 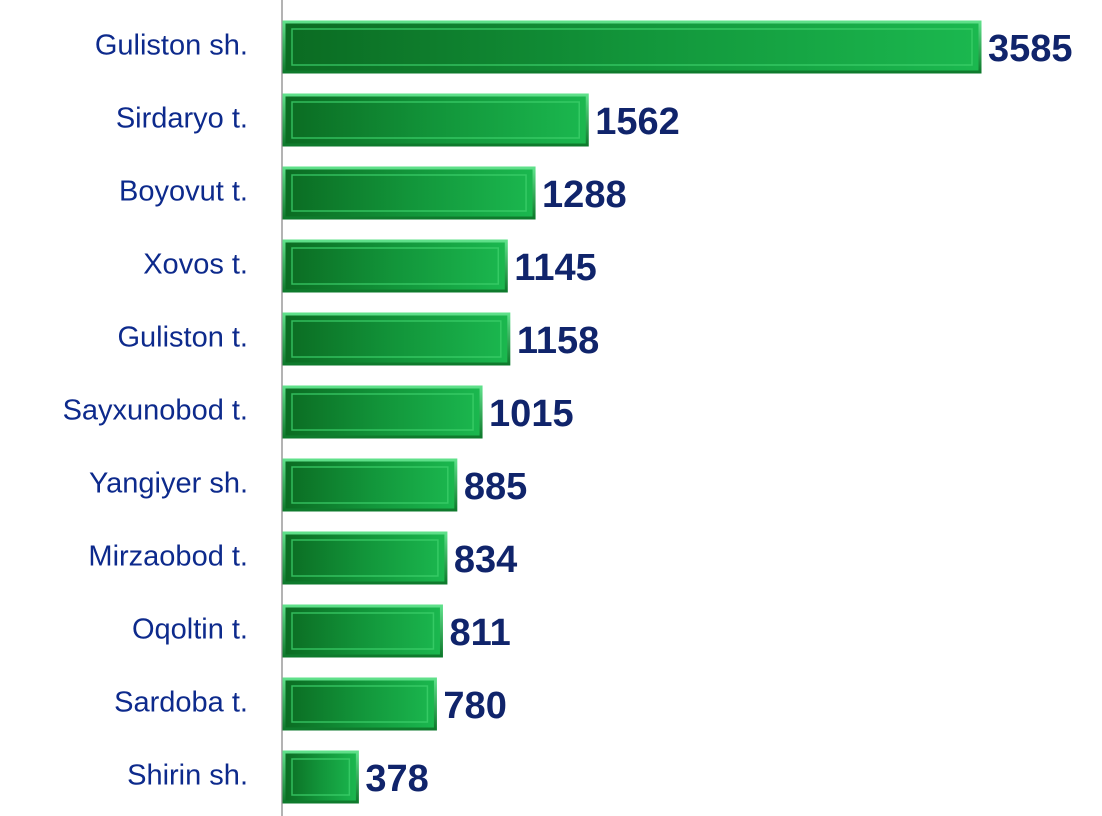 What do you see at coordinates (187, 776) in the screenshot?
I see `category-label: Shirin sh.` at bounding box center [187, 776].